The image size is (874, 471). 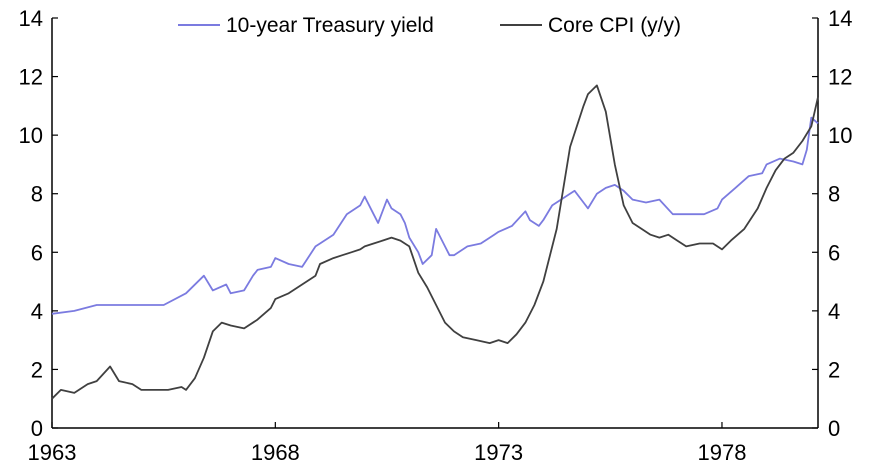 I want to click on y-tick-label-right: 6, so click(x=834, y=252).